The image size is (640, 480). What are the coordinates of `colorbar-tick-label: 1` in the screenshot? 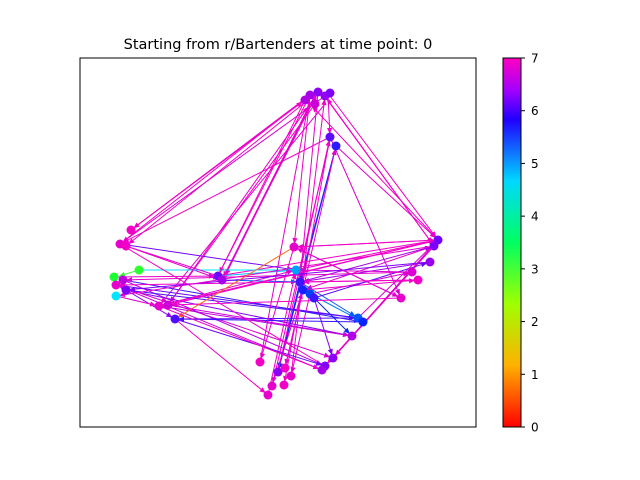 It's located at (535, 375).